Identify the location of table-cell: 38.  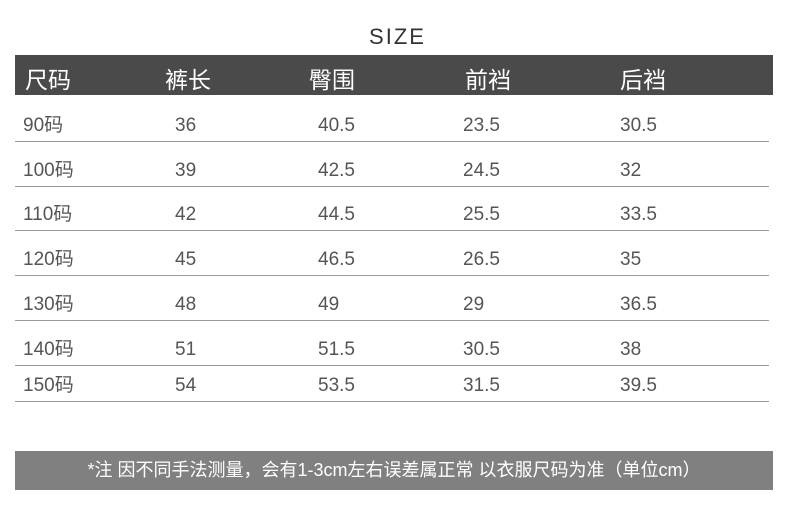
(631, 349).